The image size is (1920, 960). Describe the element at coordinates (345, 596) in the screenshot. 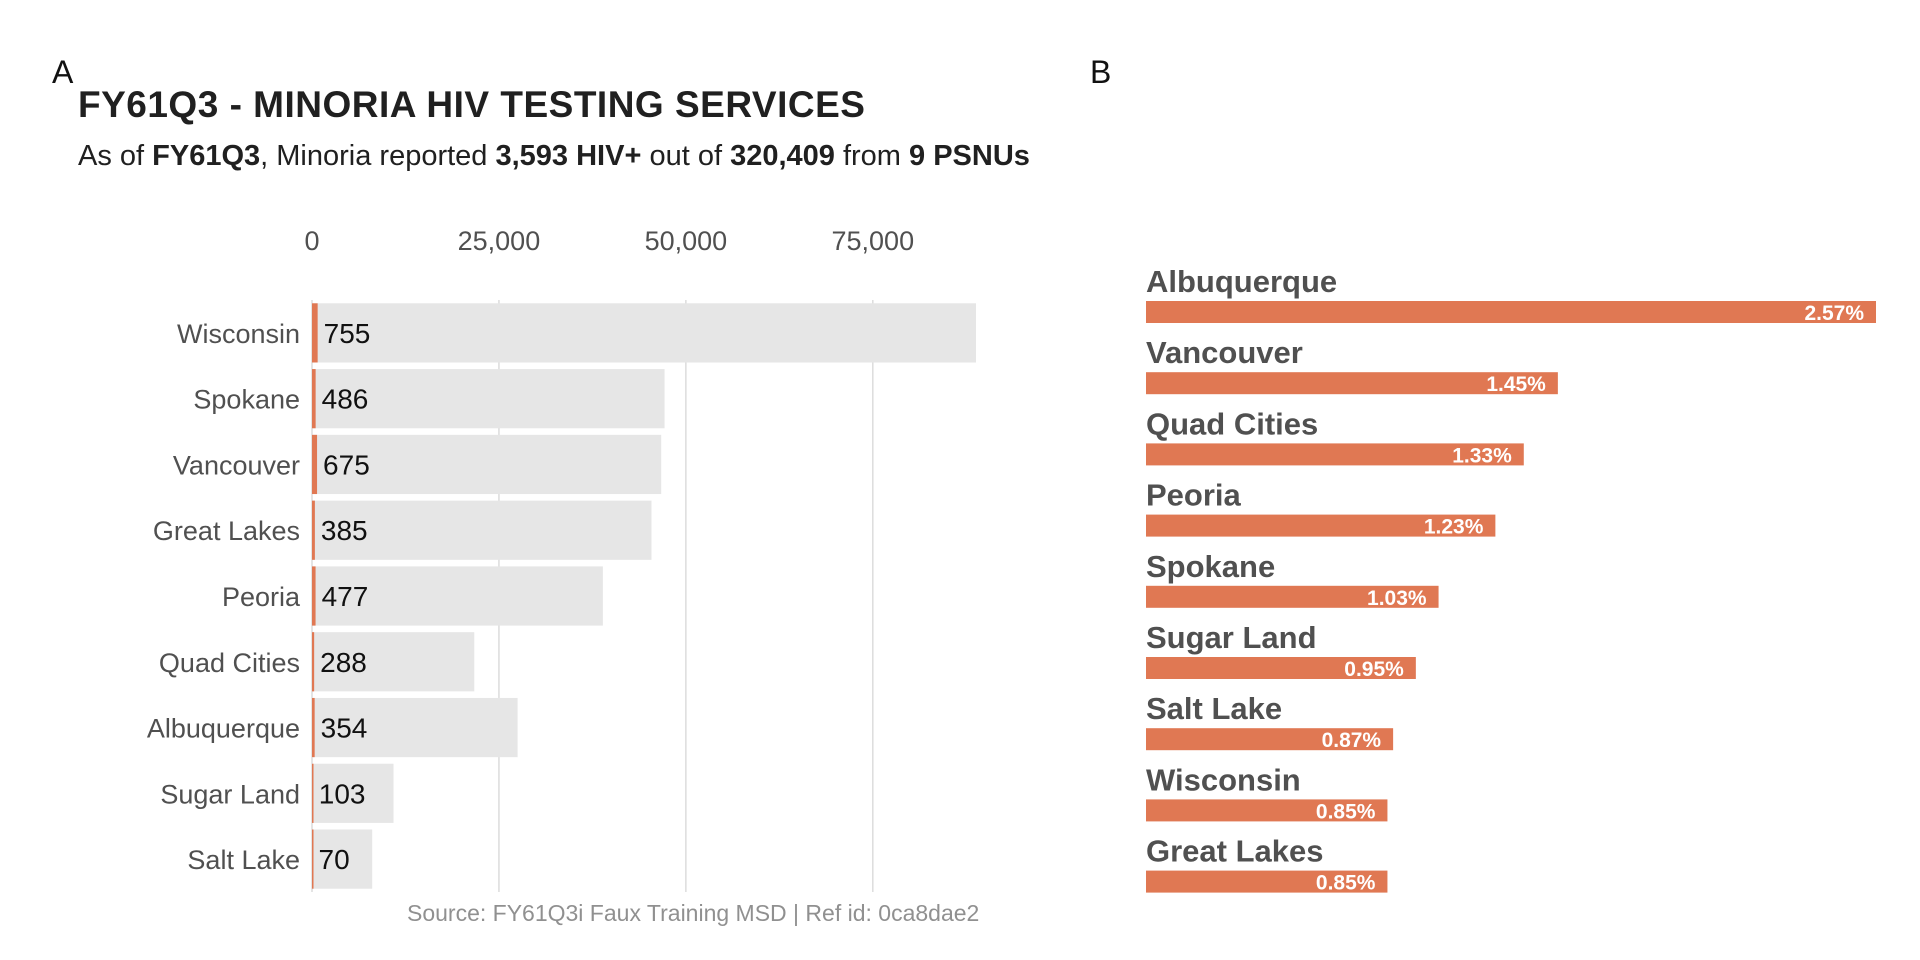

I see `data-label-a-4: 477` at that location.